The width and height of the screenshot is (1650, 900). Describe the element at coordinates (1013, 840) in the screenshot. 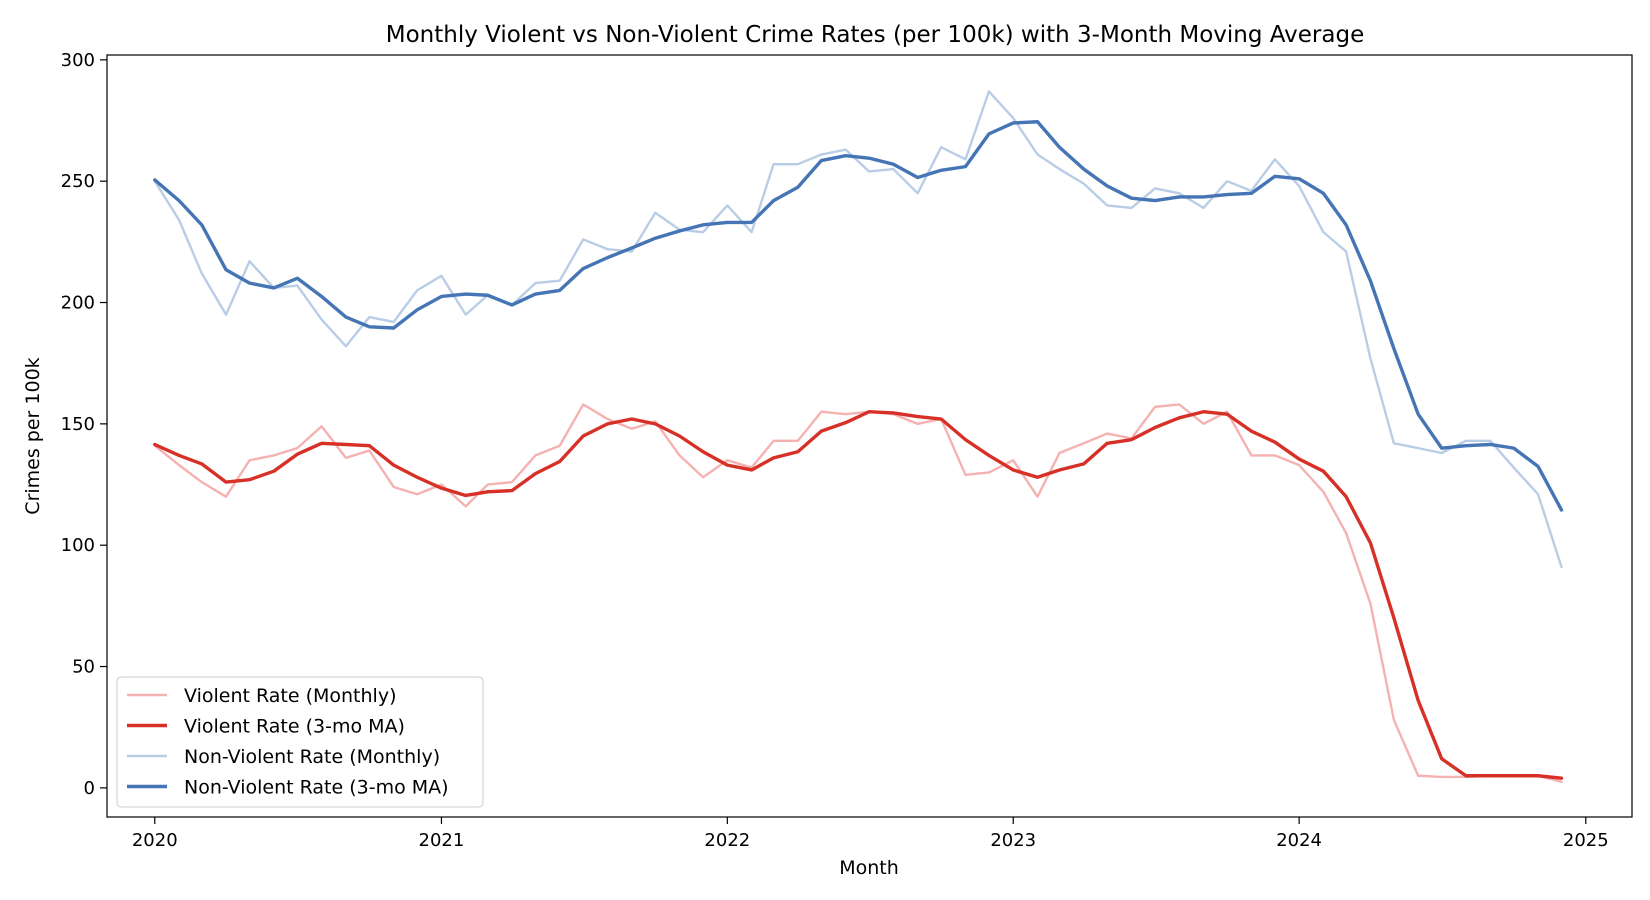

I see `x-tick-label: 2023` at that location.